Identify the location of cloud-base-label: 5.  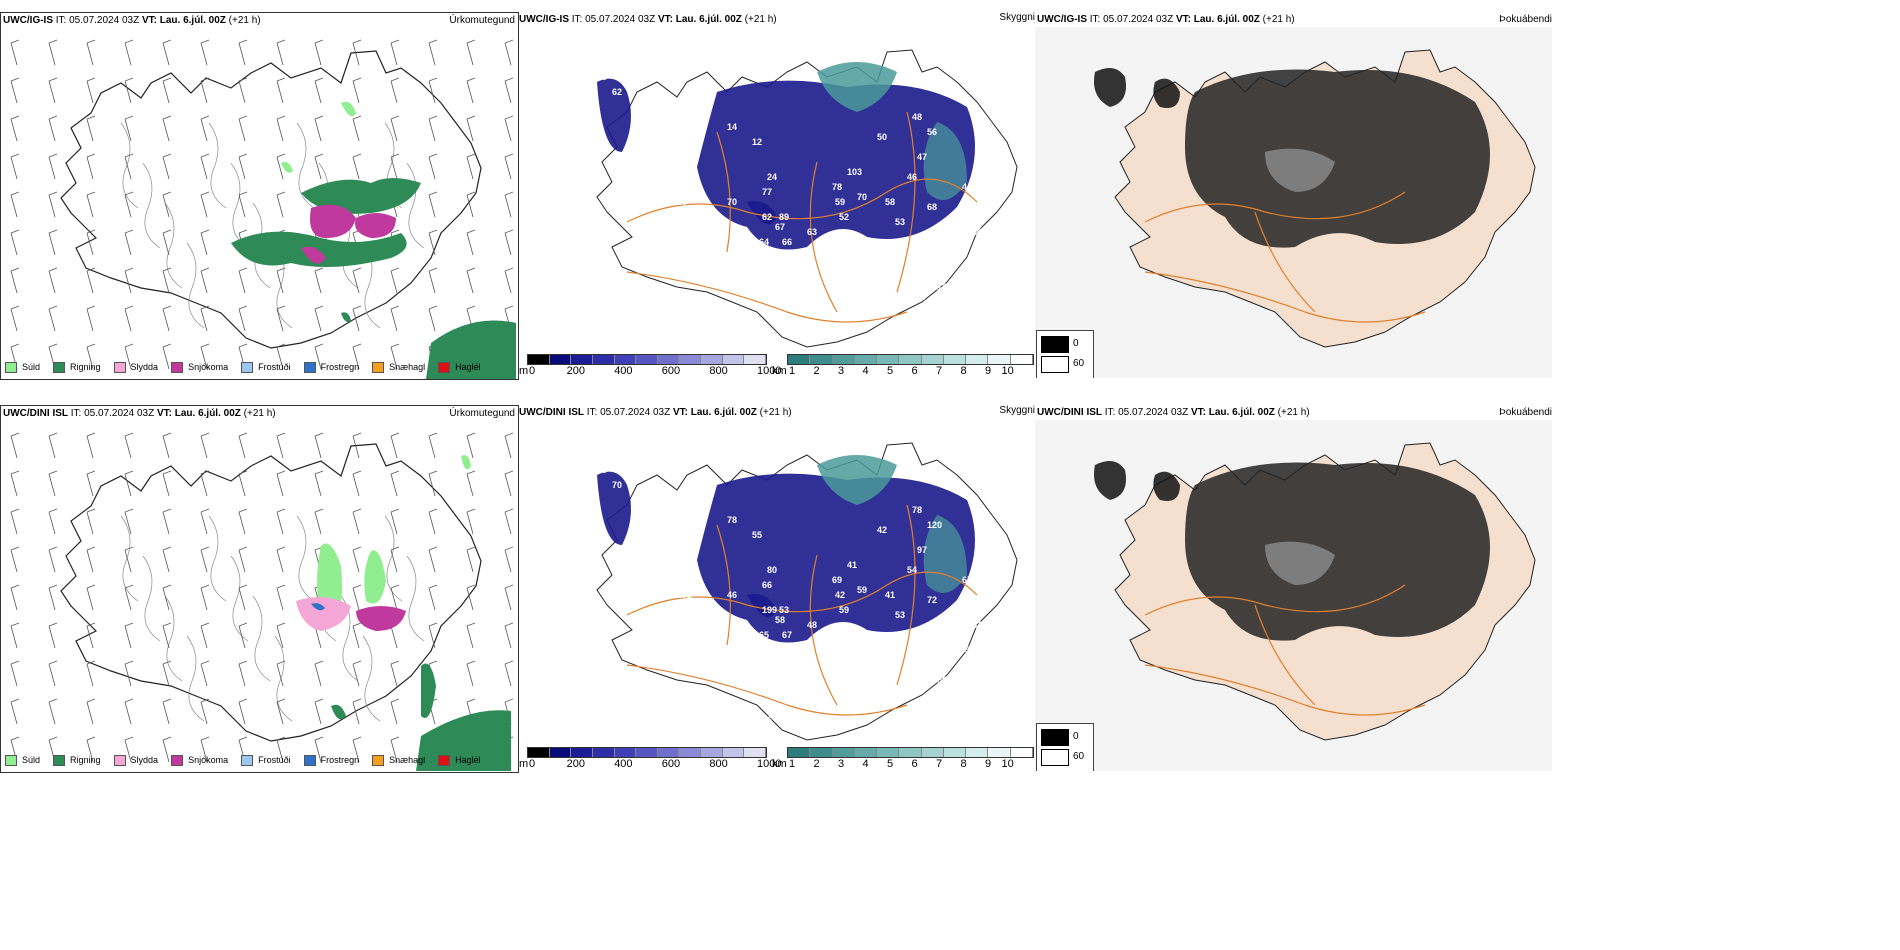
(820, 297).